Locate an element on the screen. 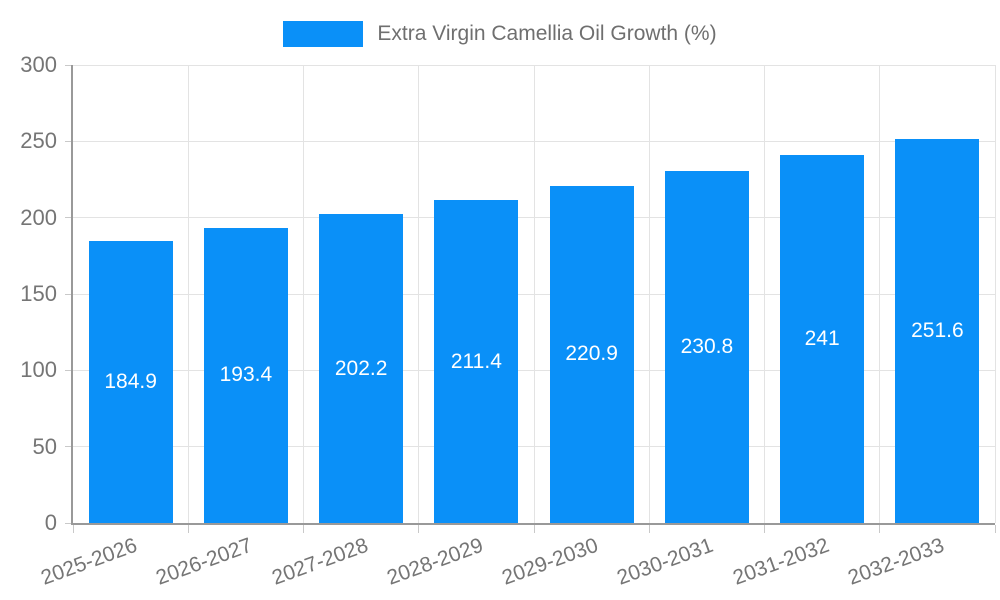  x-tick-label: 2030-2031 is located at coordinates (665, 561).